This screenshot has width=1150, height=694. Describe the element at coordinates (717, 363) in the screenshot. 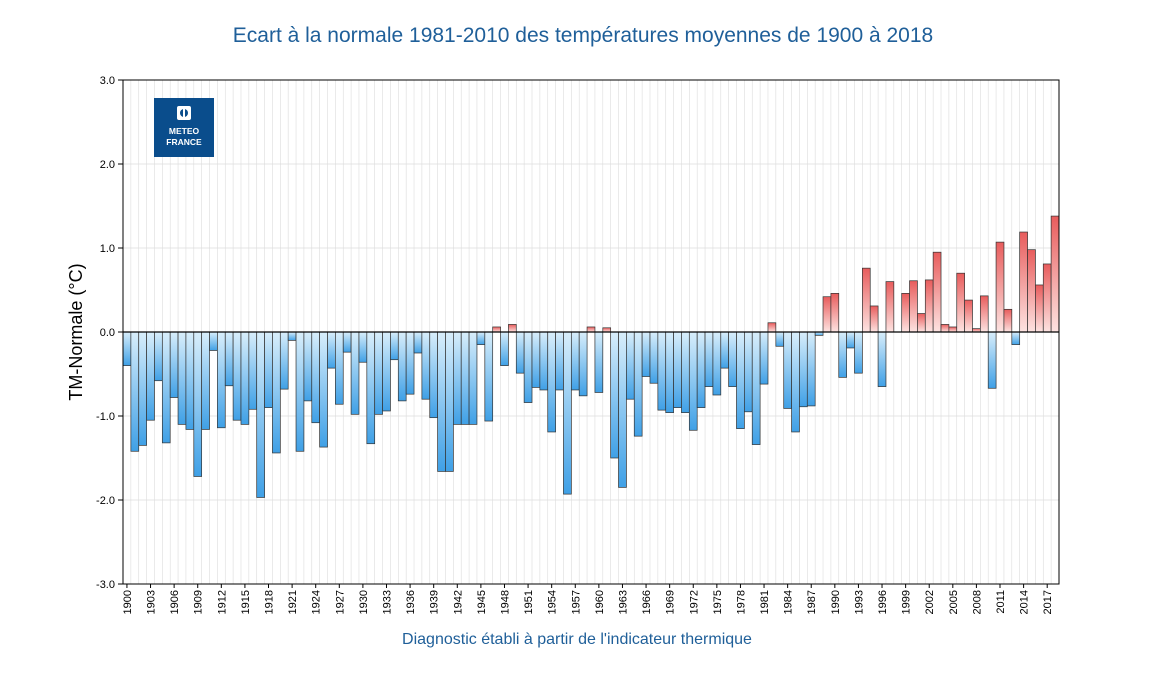

I see `bar-1975` at that location.